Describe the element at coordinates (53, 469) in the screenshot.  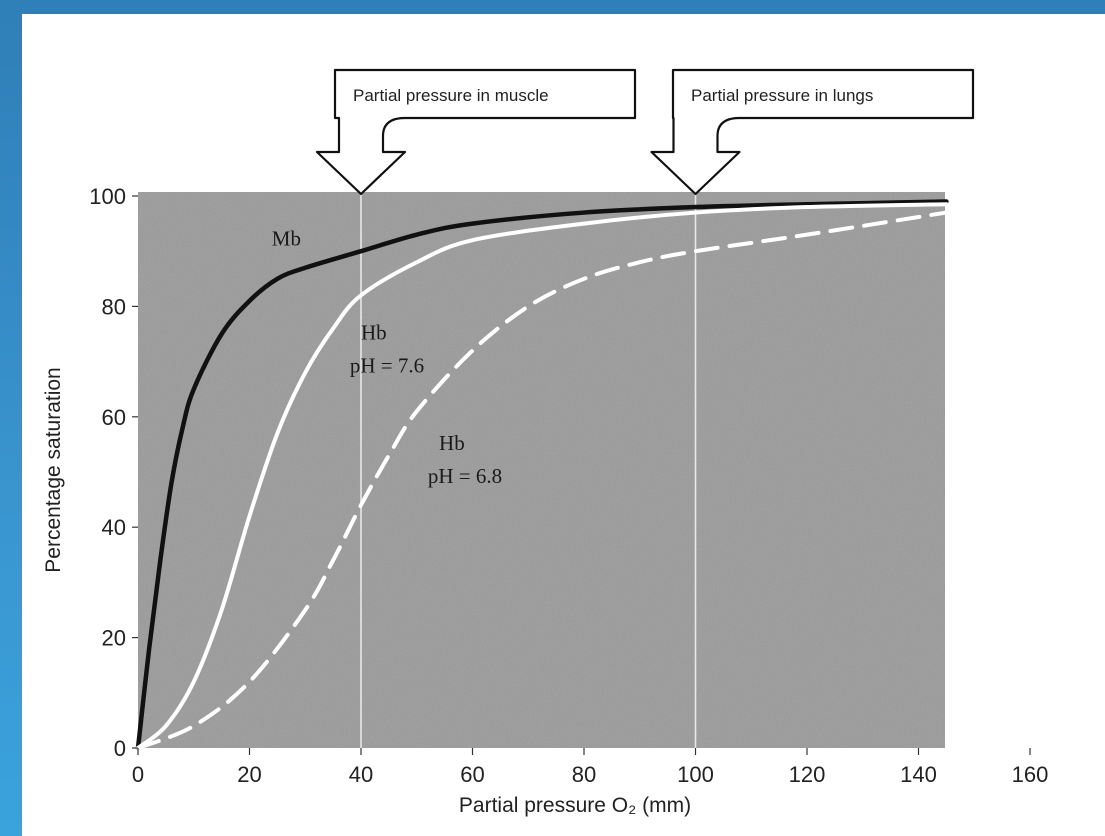
I see `y-axis-title: Percentage saturation` at that location.